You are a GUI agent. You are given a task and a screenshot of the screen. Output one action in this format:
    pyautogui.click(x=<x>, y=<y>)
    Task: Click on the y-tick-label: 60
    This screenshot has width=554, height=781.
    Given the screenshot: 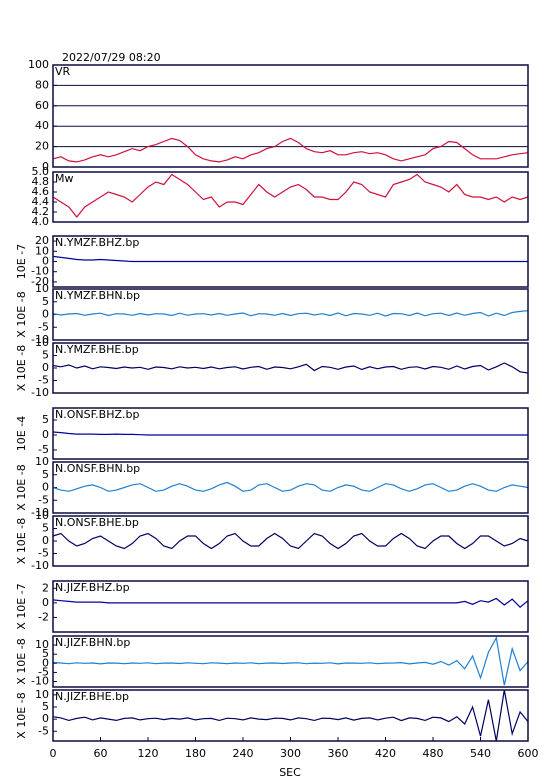 What is the action you would take?
    pyautogui.click(x=42, y=105)
    